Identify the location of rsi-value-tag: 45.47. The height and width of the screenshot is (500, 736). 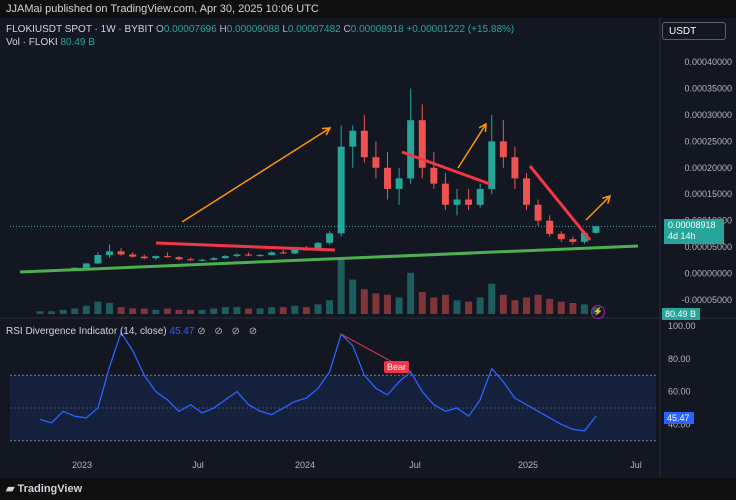
(679, 418).